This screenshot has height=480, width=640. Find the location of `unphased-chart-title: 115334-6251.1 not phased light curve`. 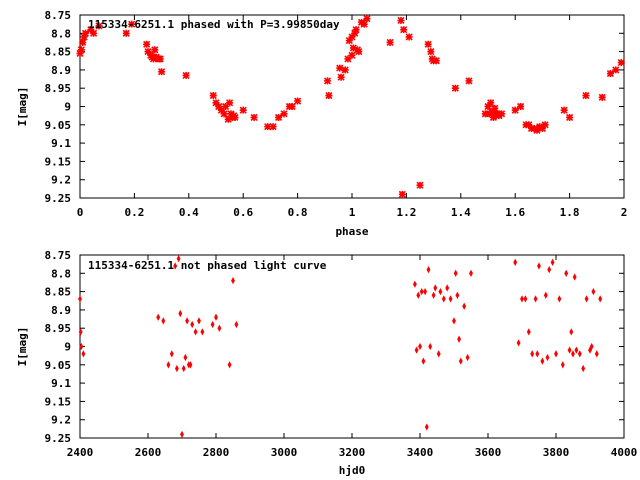

unphased-chart-title: 115334-6251.1 not phased light curve is located at coordinates (207, 265).